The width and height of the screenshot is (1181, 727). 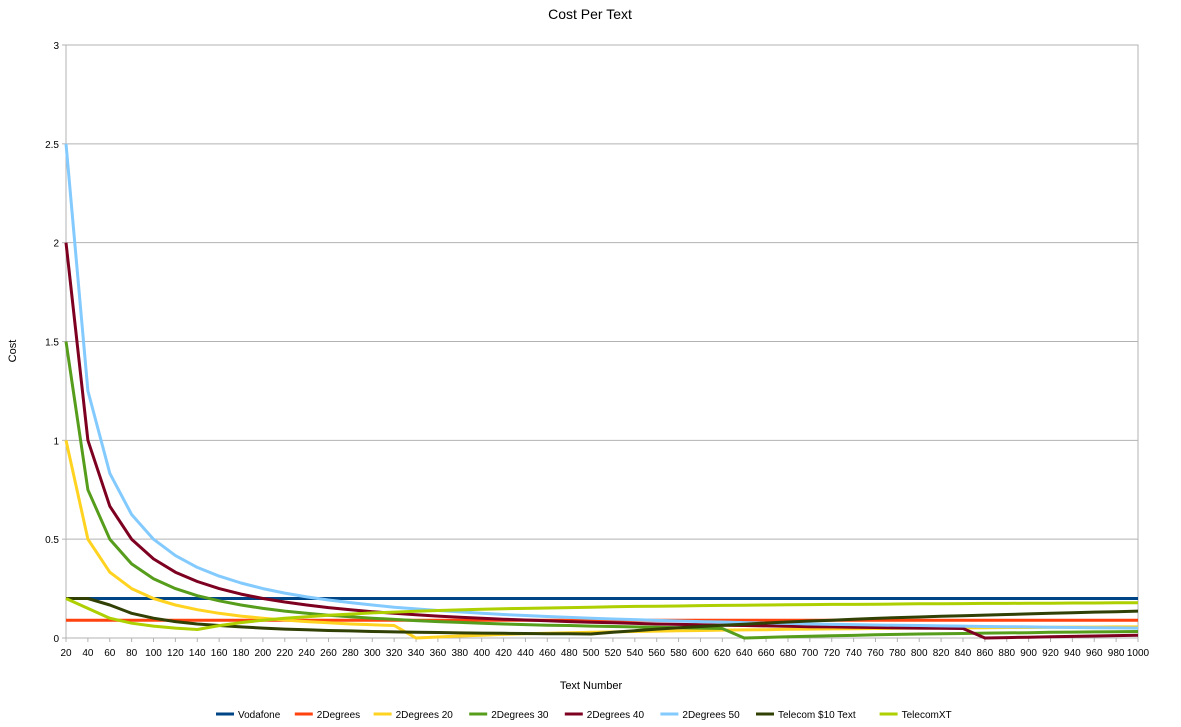 I want to click on x-tick-label: 200, so click(x=263, y=653).